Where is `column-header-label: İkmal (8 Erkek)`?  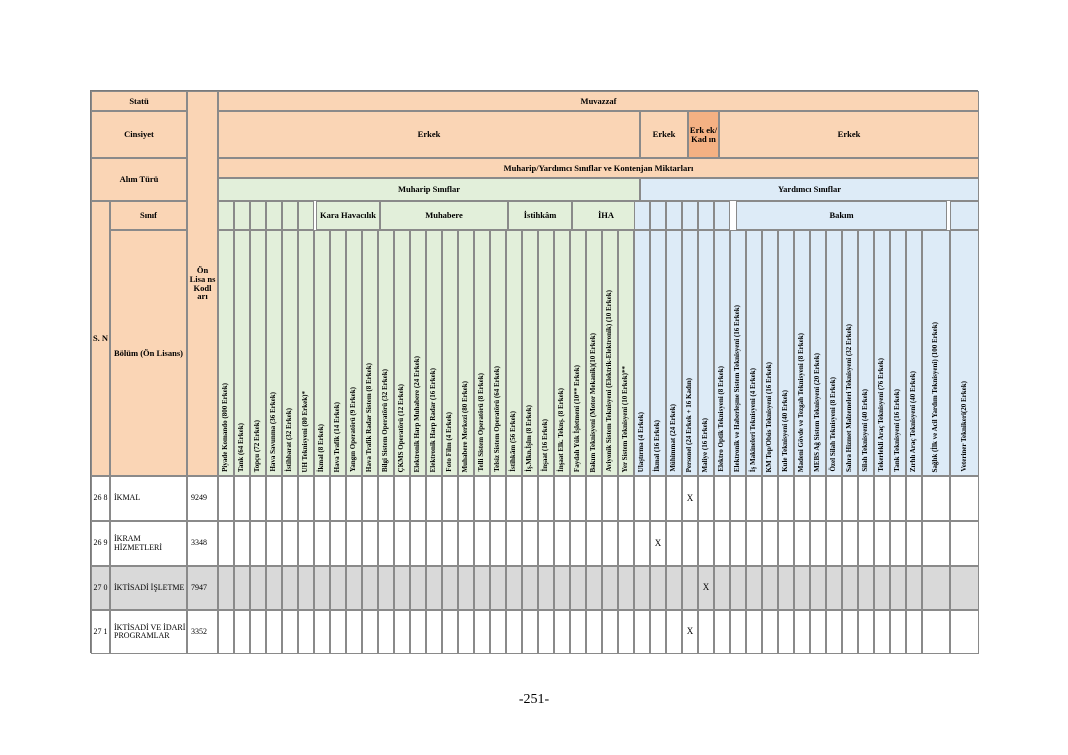 column-header-label: İkmal (8 Erkek) is located at coordinates (321, 447).